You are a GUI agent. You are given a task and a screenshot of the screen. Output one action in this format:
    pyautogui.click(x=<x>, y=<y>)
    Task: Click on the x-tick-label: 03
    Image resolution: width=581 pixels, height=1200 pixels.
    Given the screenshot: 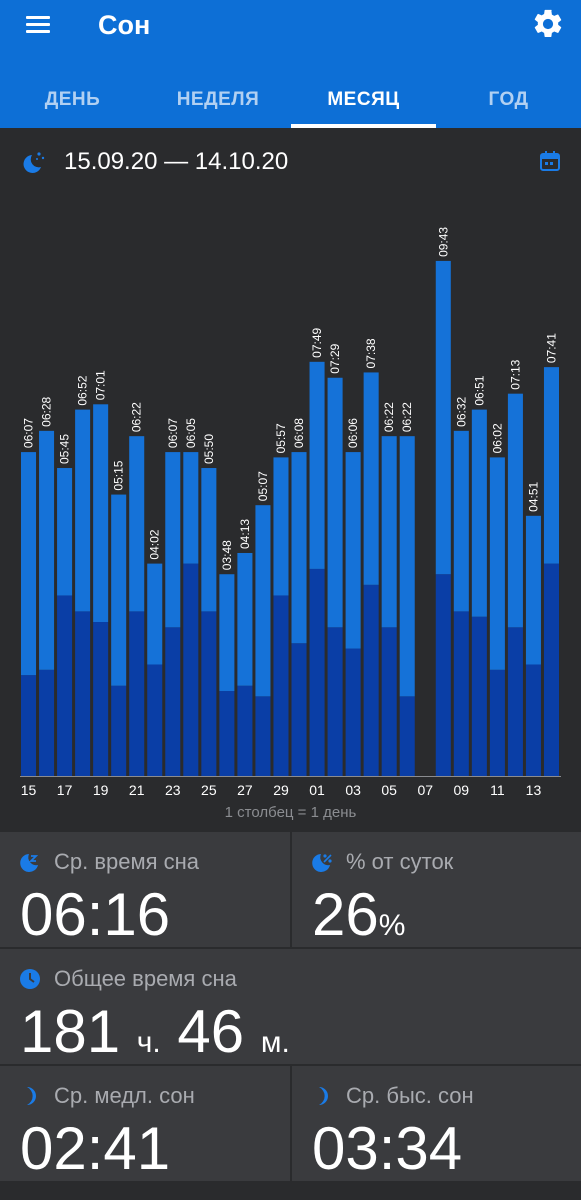 What is the action you would take?
    pyautogui.click(x=353, y=790)
    